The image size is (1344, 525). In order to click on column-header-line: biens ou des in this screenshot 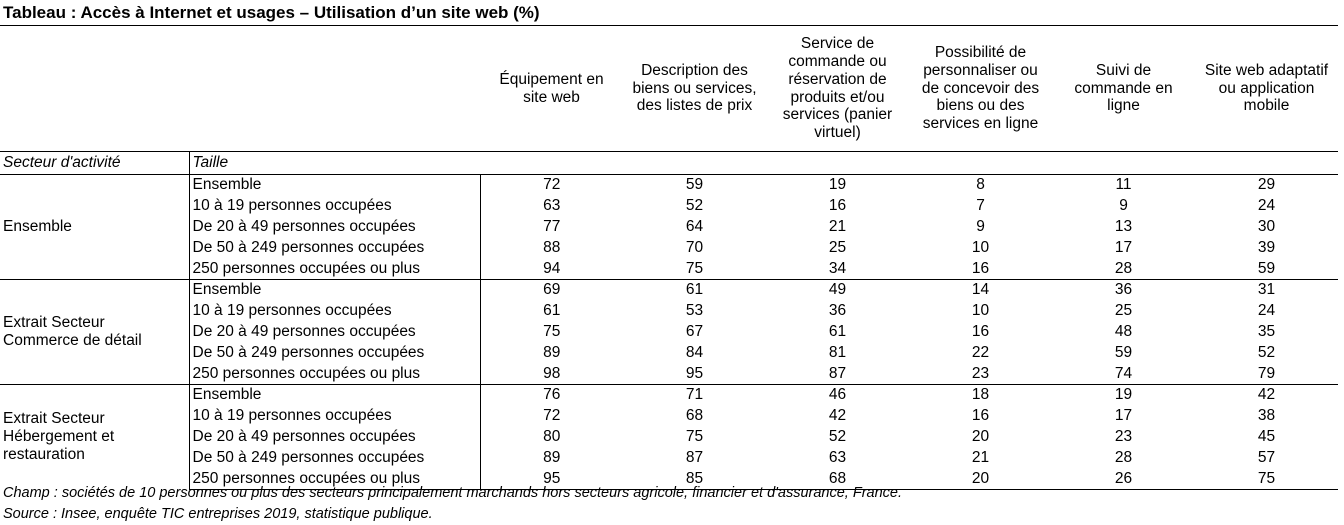, I will do `click(980, 106)`.